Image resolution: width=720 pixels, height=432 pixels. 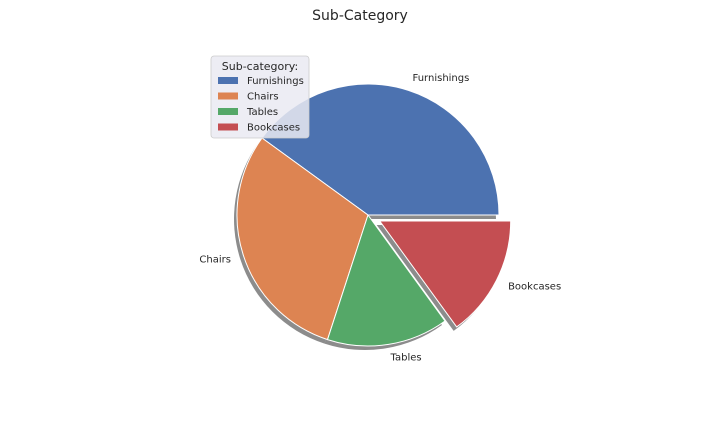 What do you see at coordinates (228, 96) in the screenshot?
I see `legend-swatch-chairs` at bounding box center [228, 96].